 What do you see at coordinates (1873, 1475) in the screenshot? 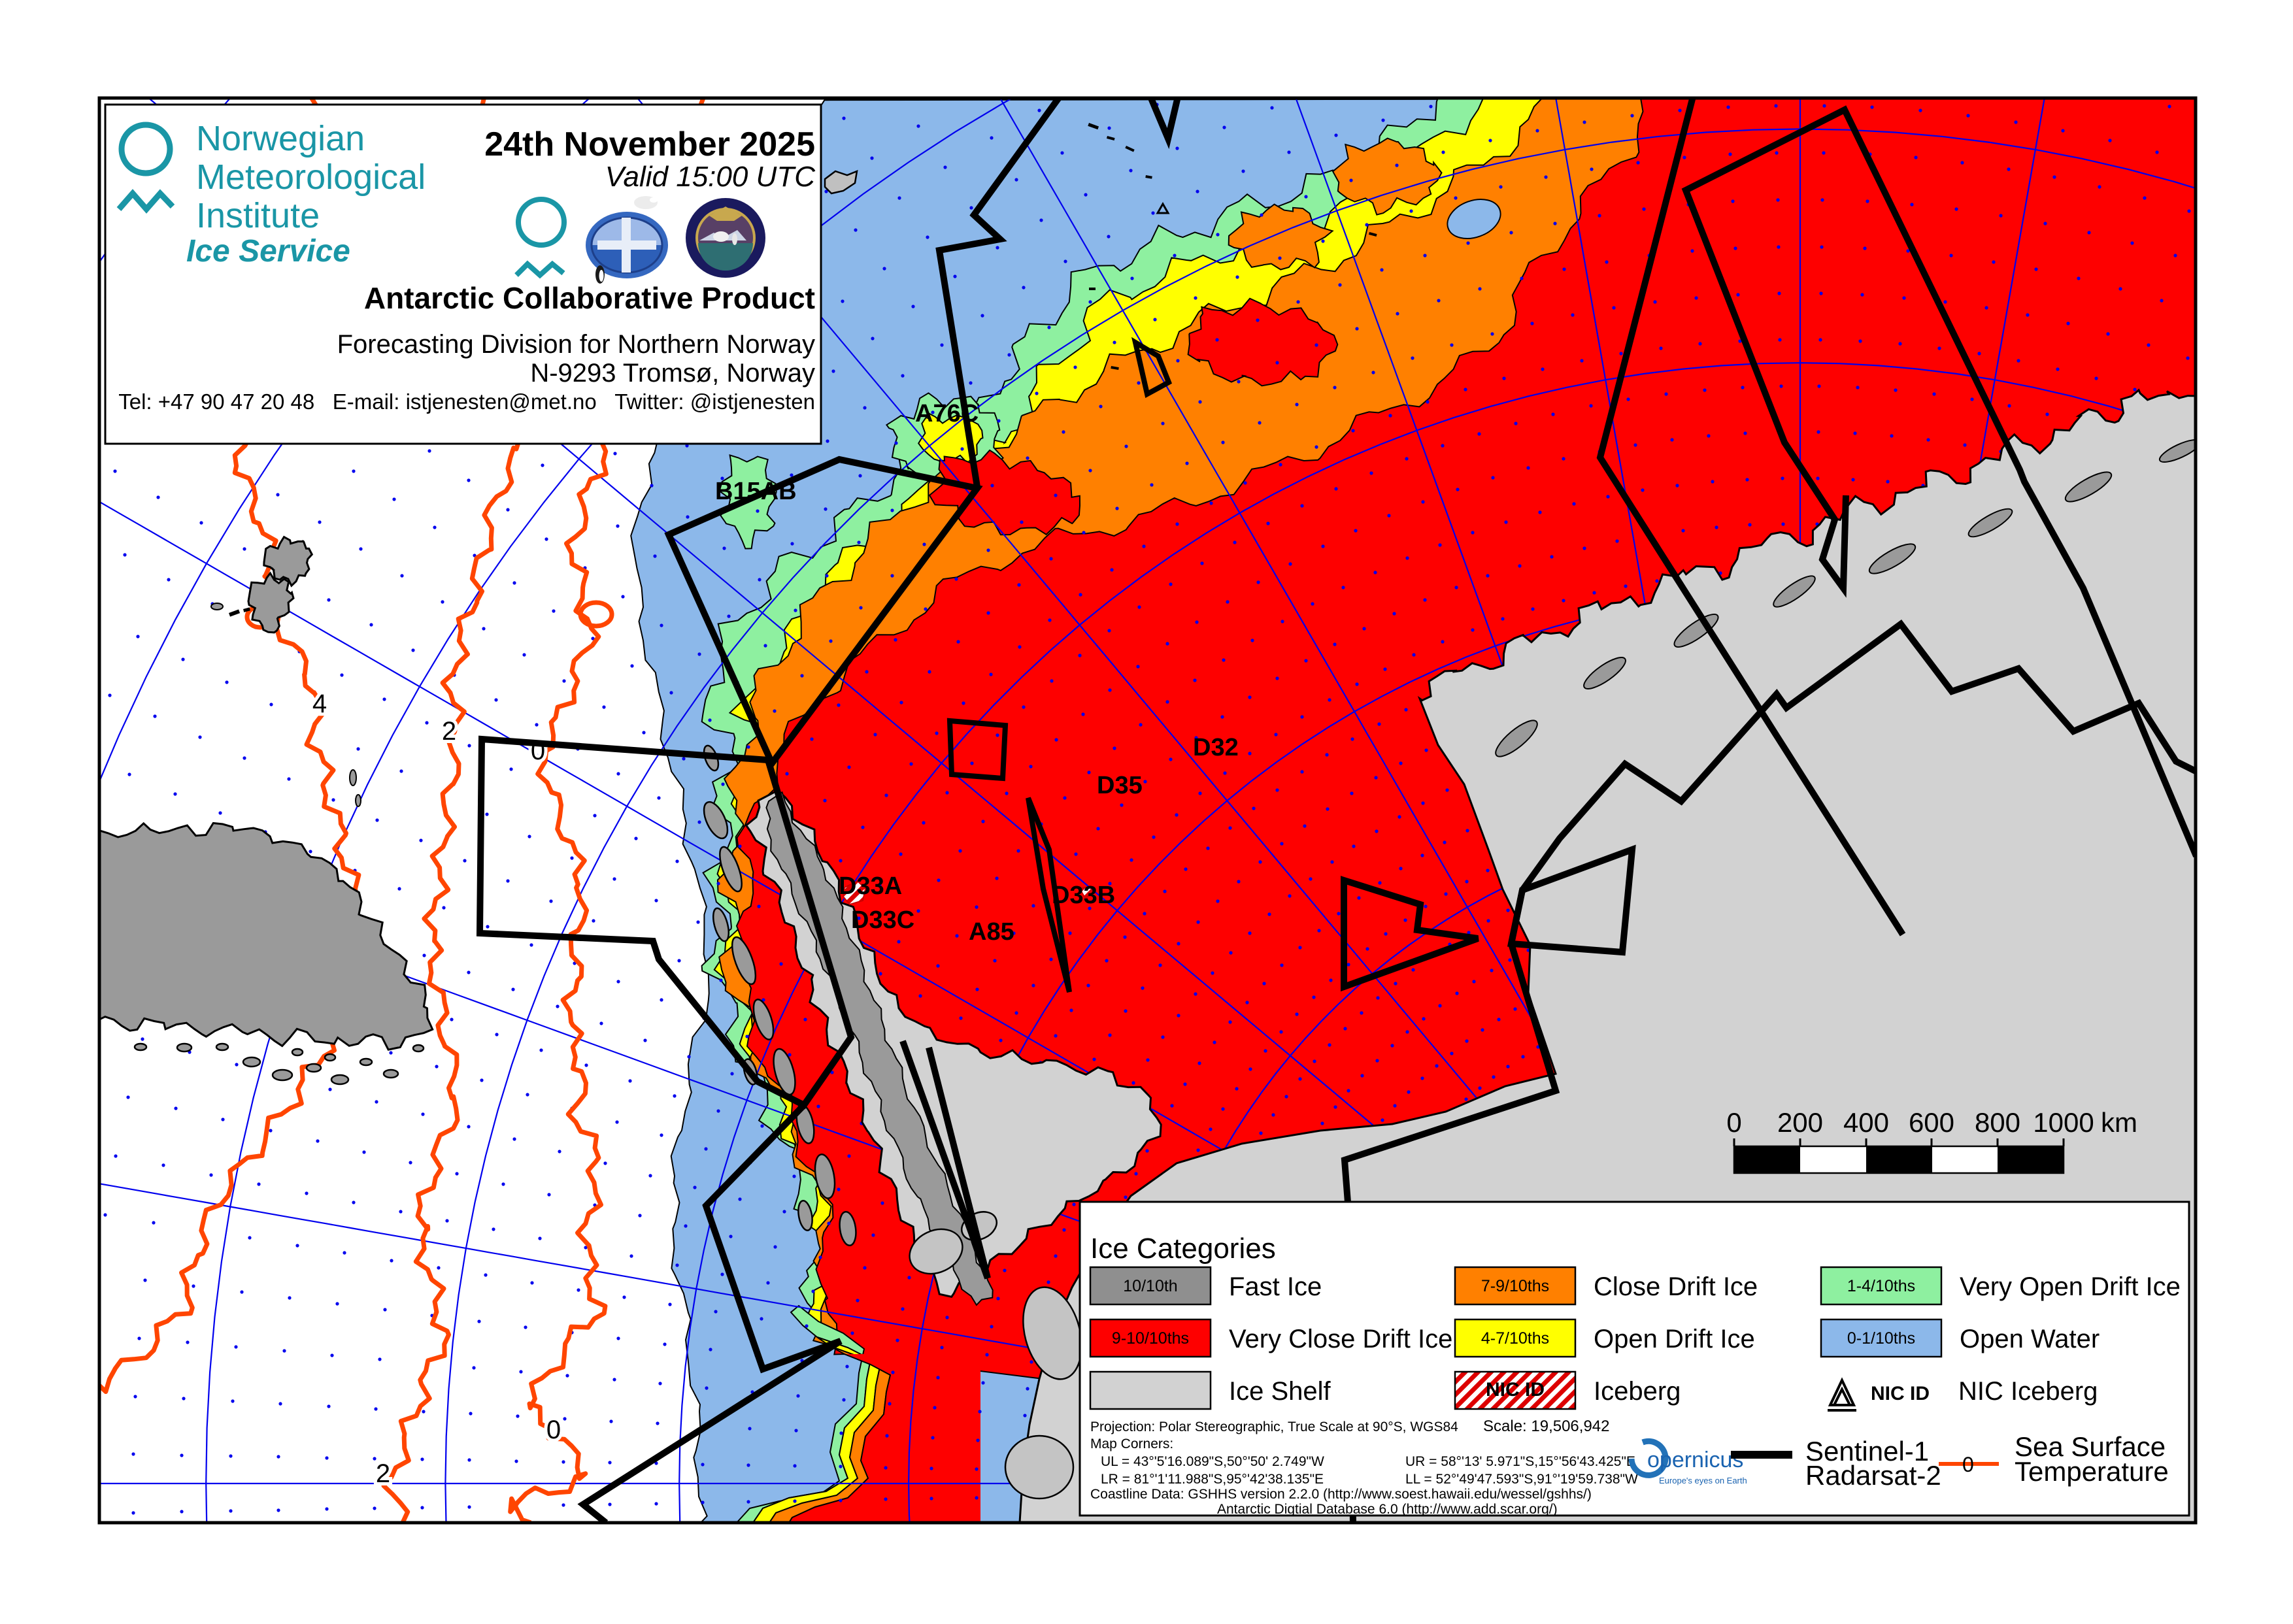
I see `svg-text: Radarsat-2` at bounding box center [1873, 1475].